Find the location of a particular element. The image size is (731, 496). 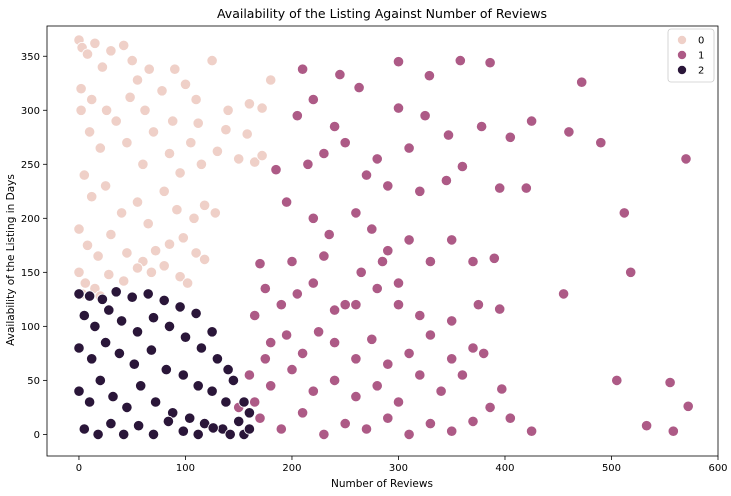

y-axis-label: Availability of the Listing in Days is located at coordinates (11, 260).